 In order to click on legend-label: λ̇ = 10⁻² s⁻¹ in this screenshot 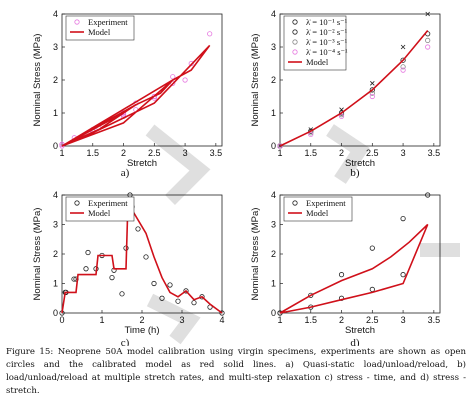, I will do `click(327, 32)`.